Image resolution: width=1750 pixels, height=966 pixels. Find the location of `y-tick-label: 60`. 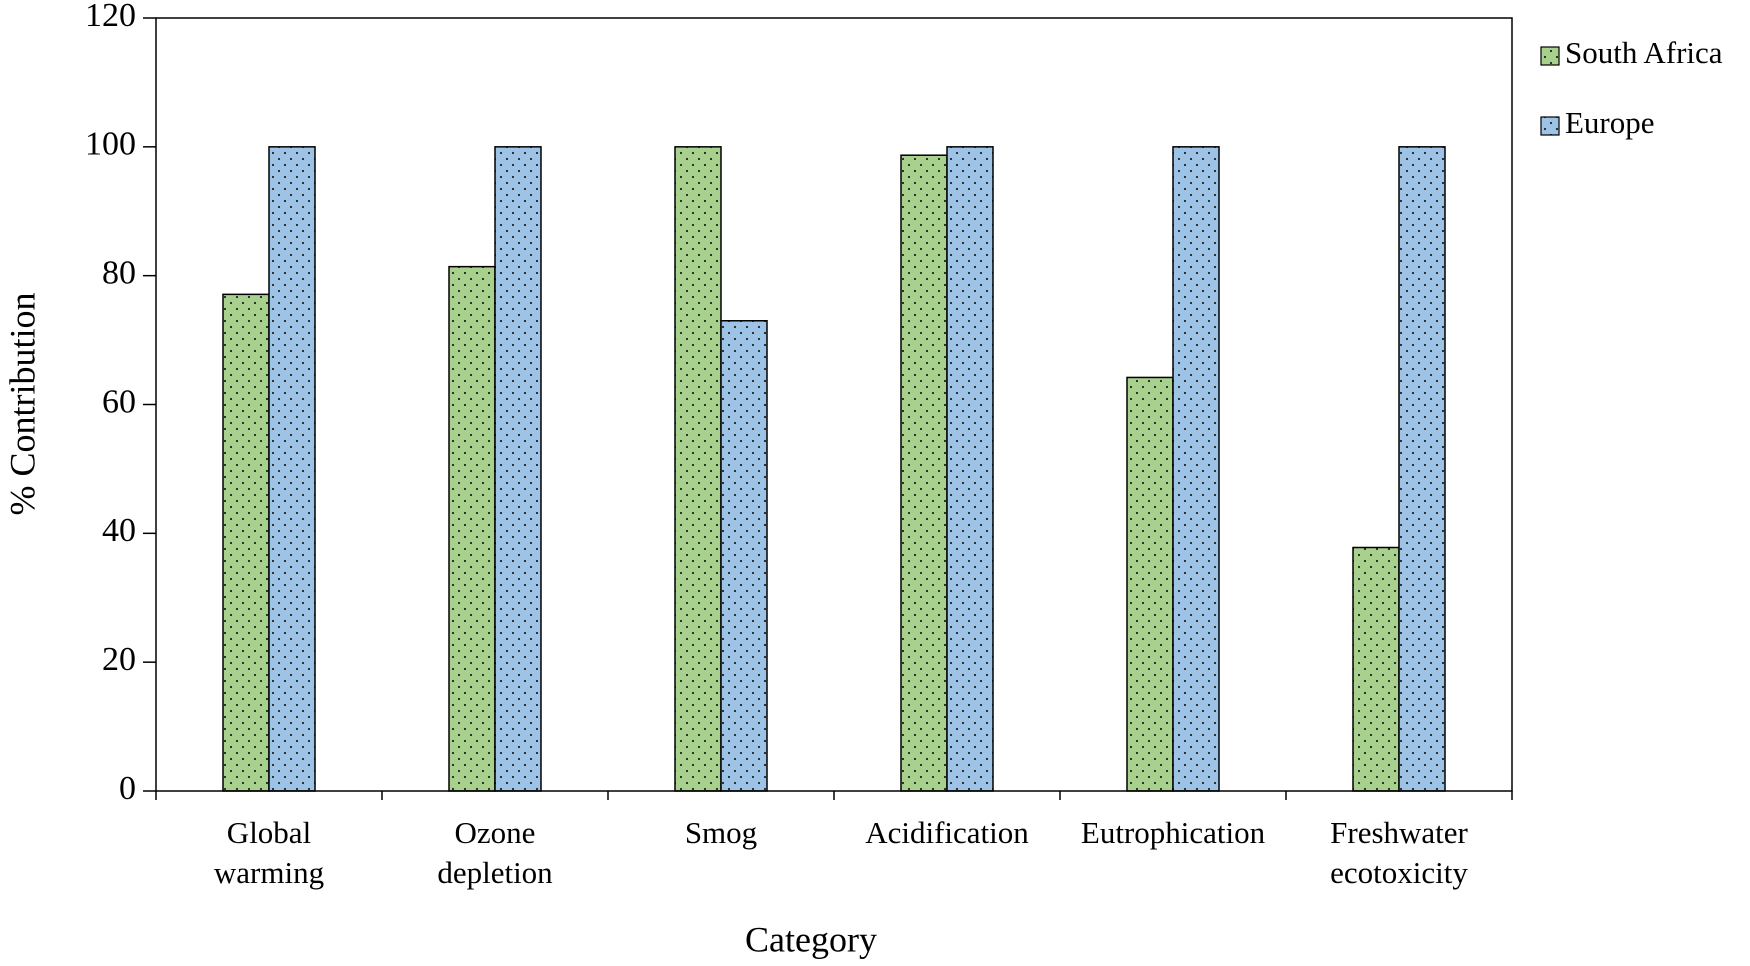

y-tick-label: 60 is located at coordinates (119, 401).